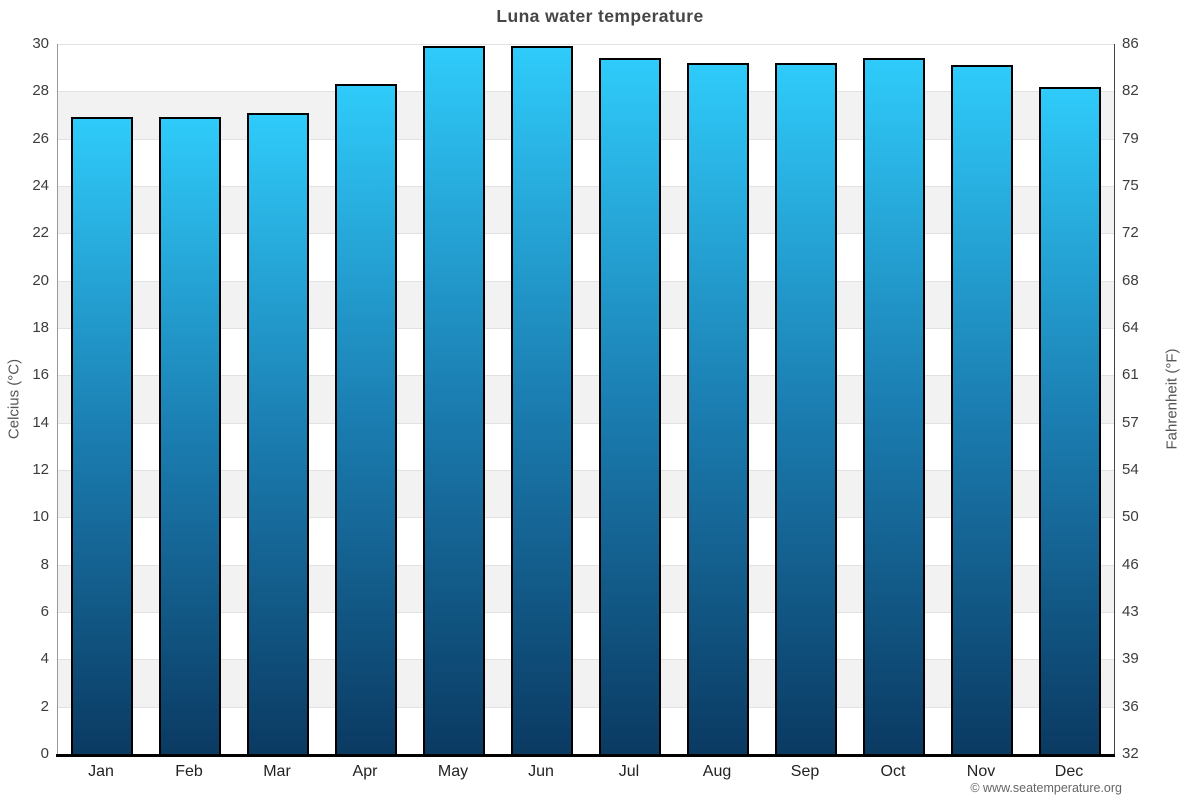 The height and width of the screenshot is (800, 1200). I want to click on fahrenheit-tick-label: 39, so click(1130, 659).